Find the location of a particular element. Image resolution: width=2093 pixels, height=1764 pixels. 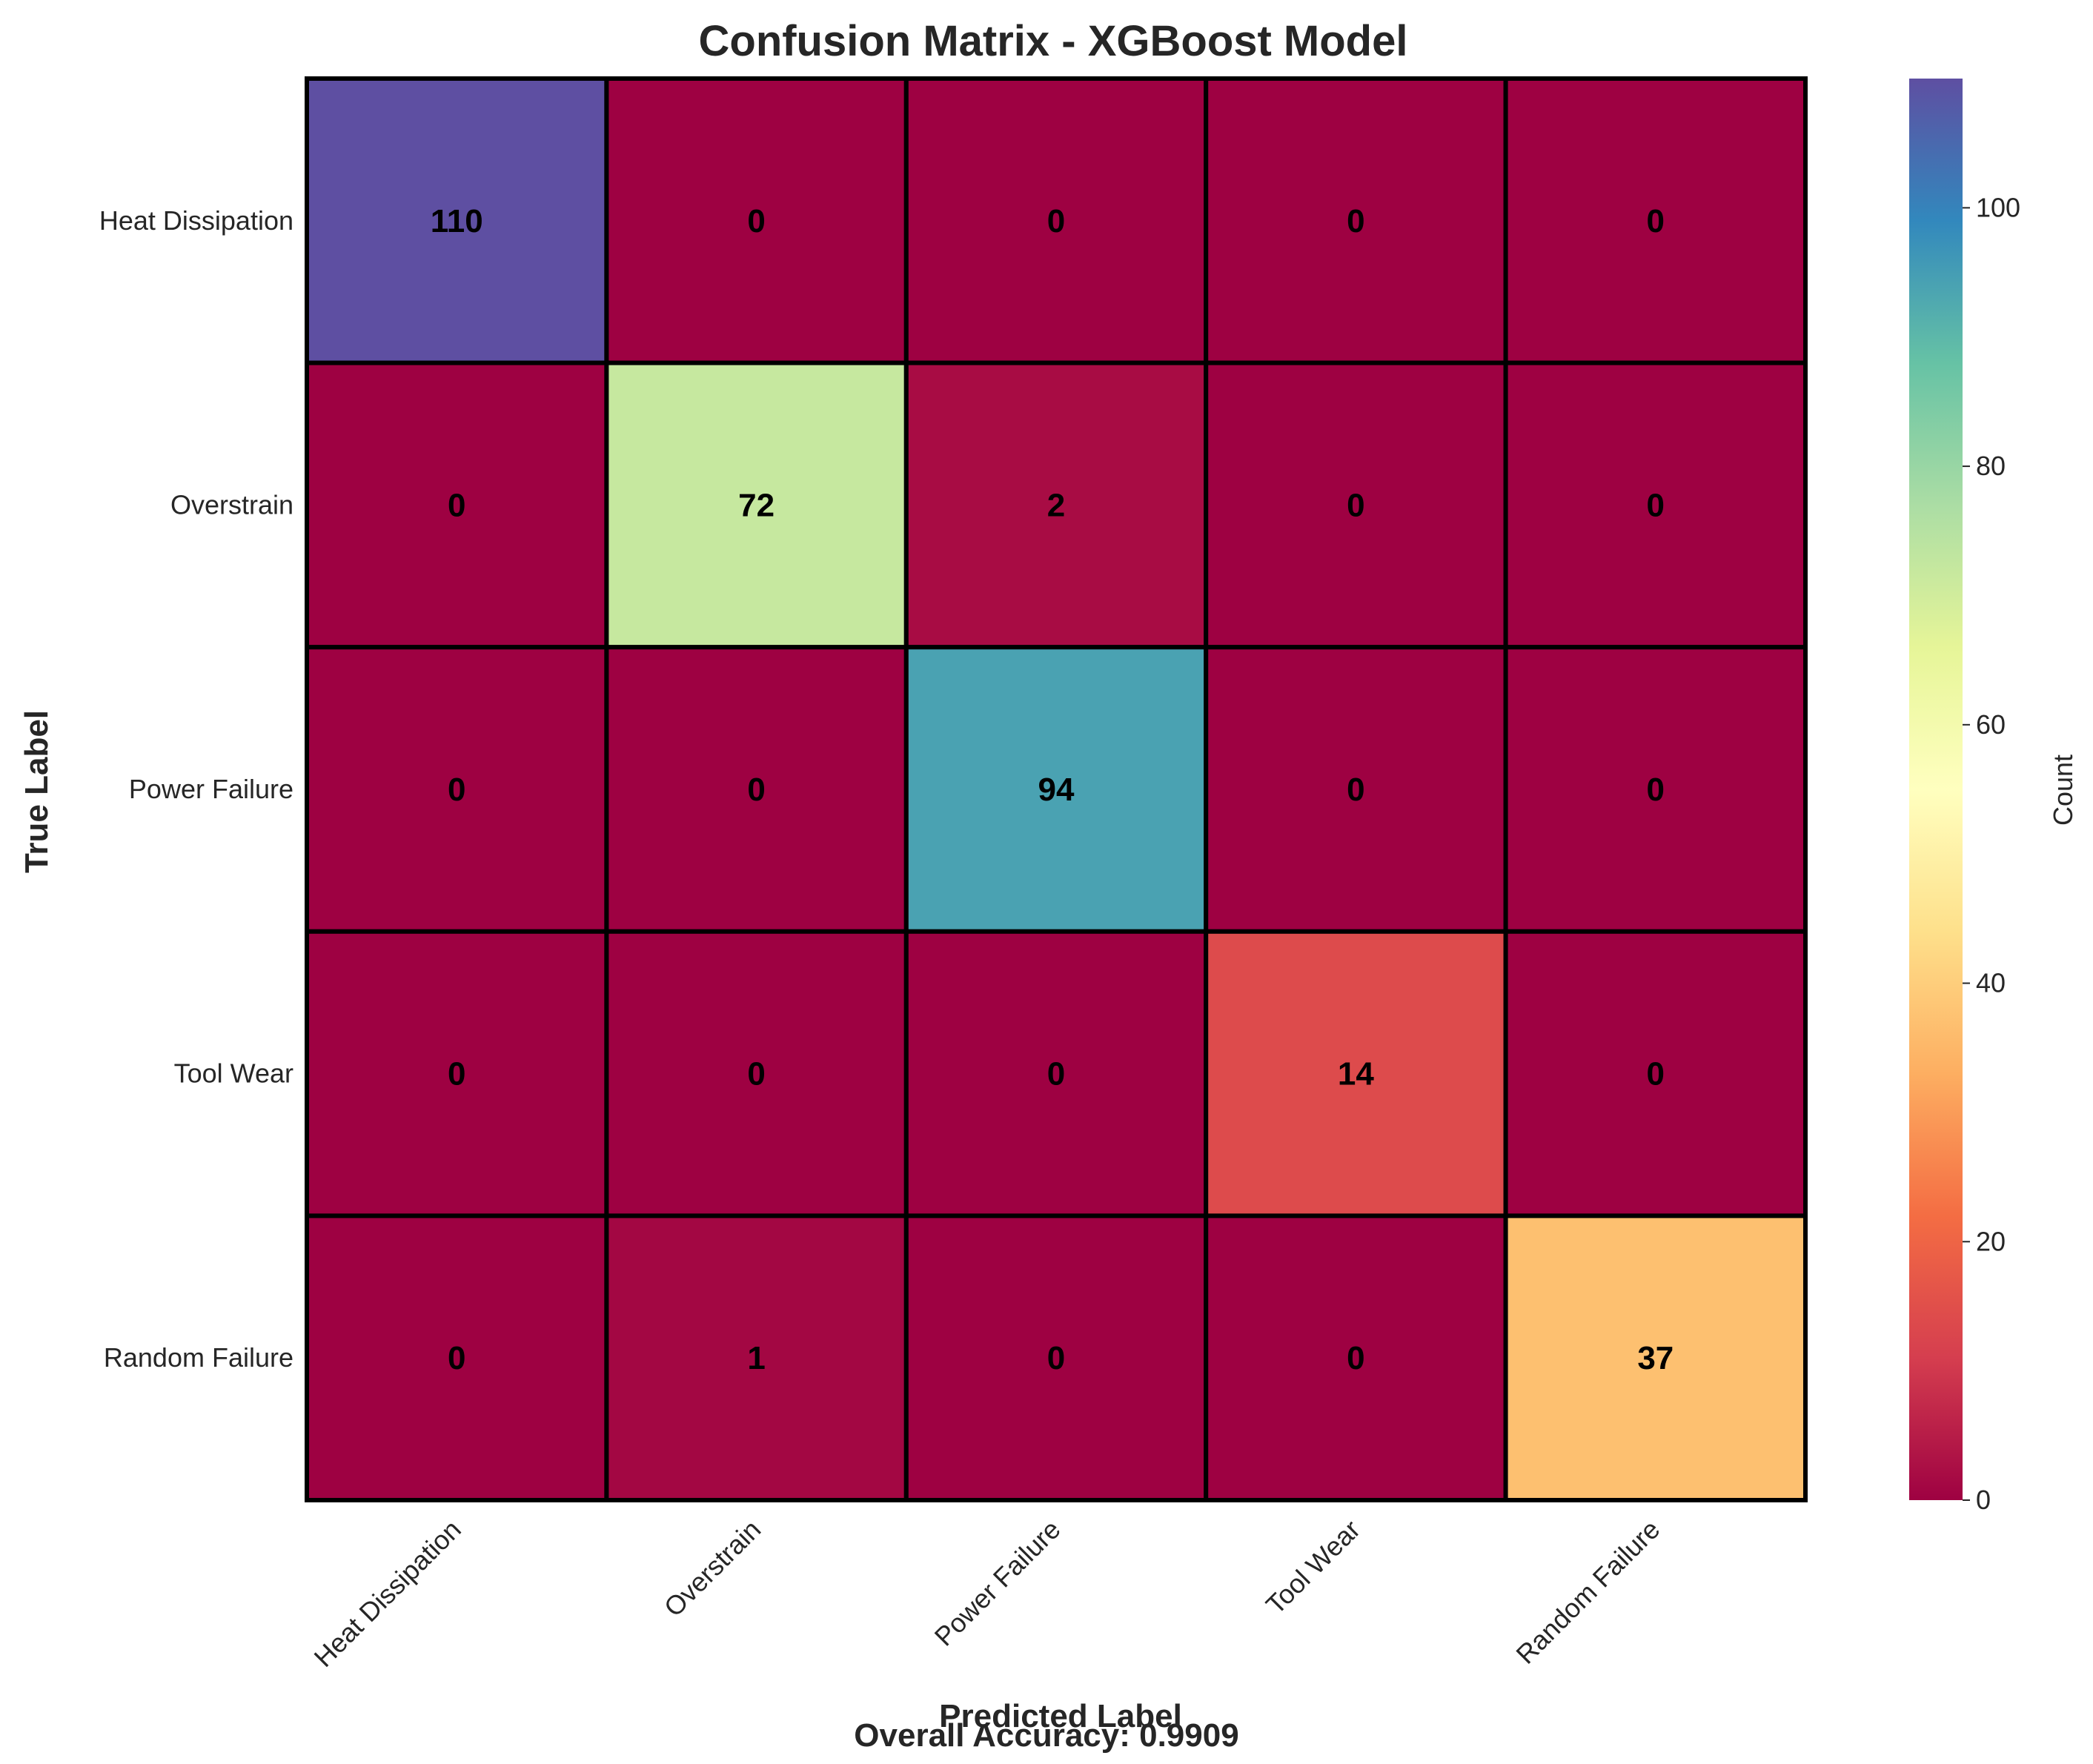

colorbar-ticks: 0 20 40 60 80 100 is located at coordinates (1992, 853).